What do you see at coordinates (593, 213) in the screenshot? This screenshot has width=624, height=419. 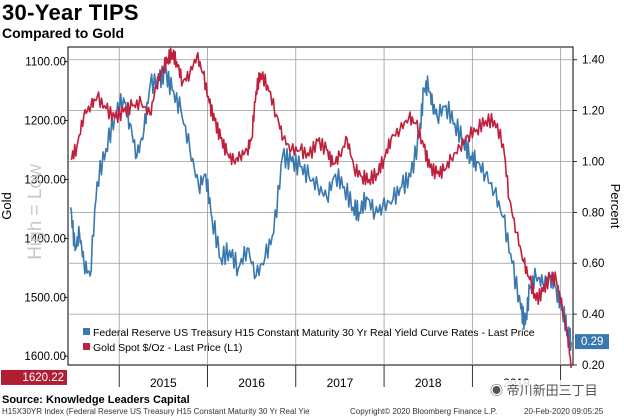 I see `y-right-tick-label: 0.80` at bounding box center [593, 213].